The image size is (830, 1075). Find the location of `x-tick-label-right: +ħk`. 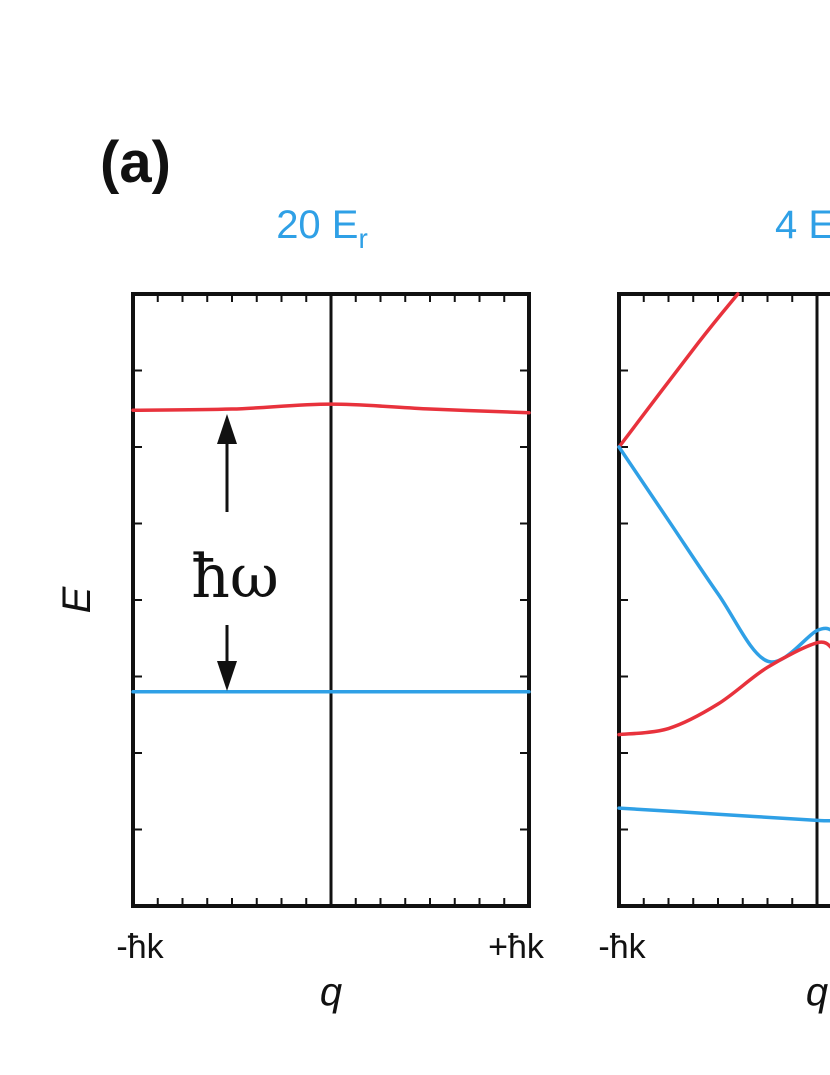

x-tick-label-right: +ħk is located at coordinates (516, 947).